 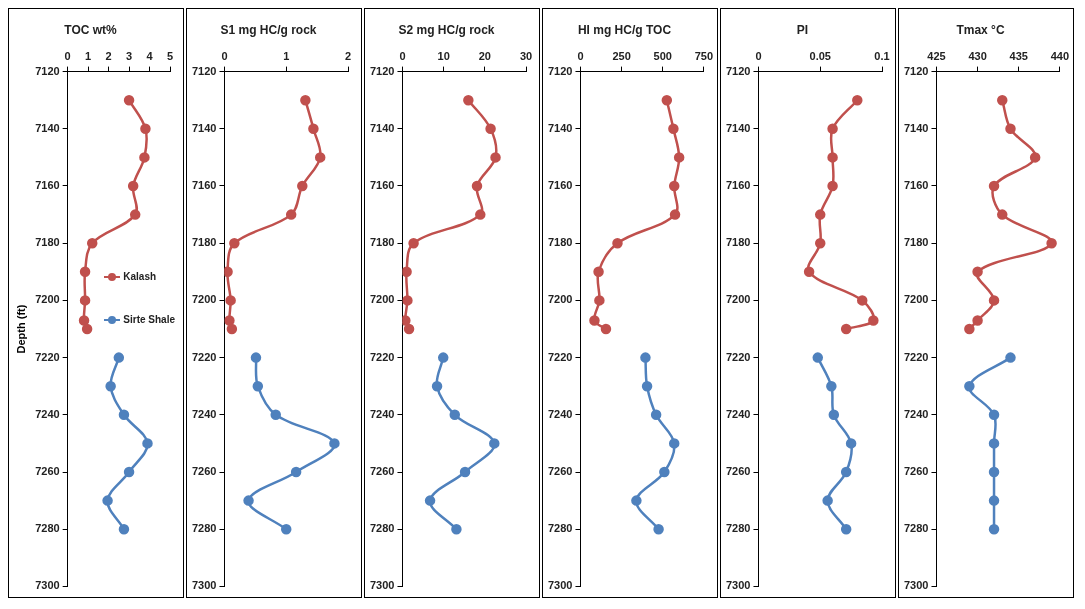 I want to click on x-tick-label: 250, so click(x=621, y=56).